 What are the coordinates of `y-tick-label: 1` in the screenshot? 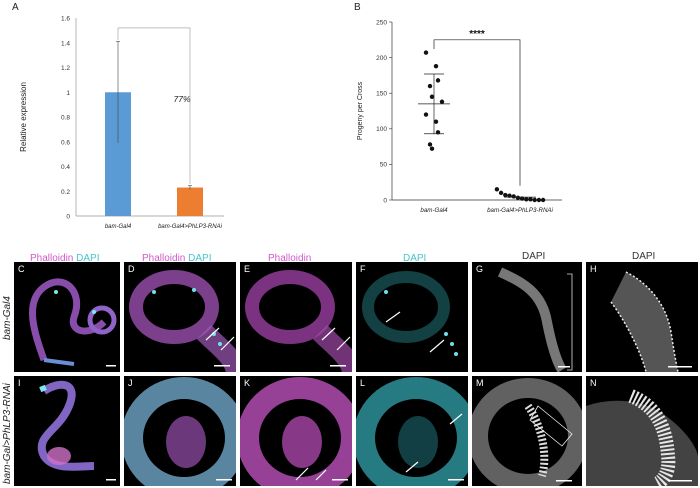 It's located at (68, 93).